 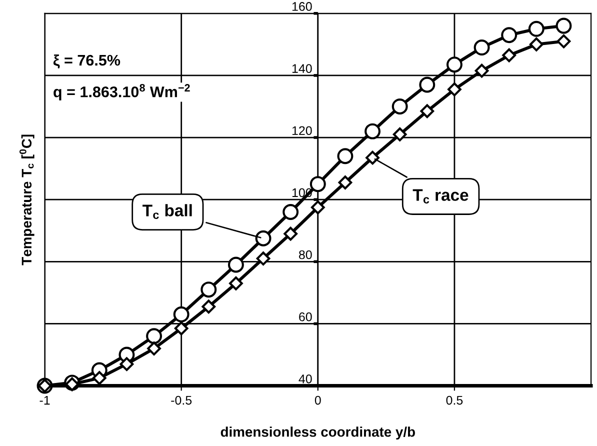 I want to click on y-tick-label: 40, so click(x=305, y=379).